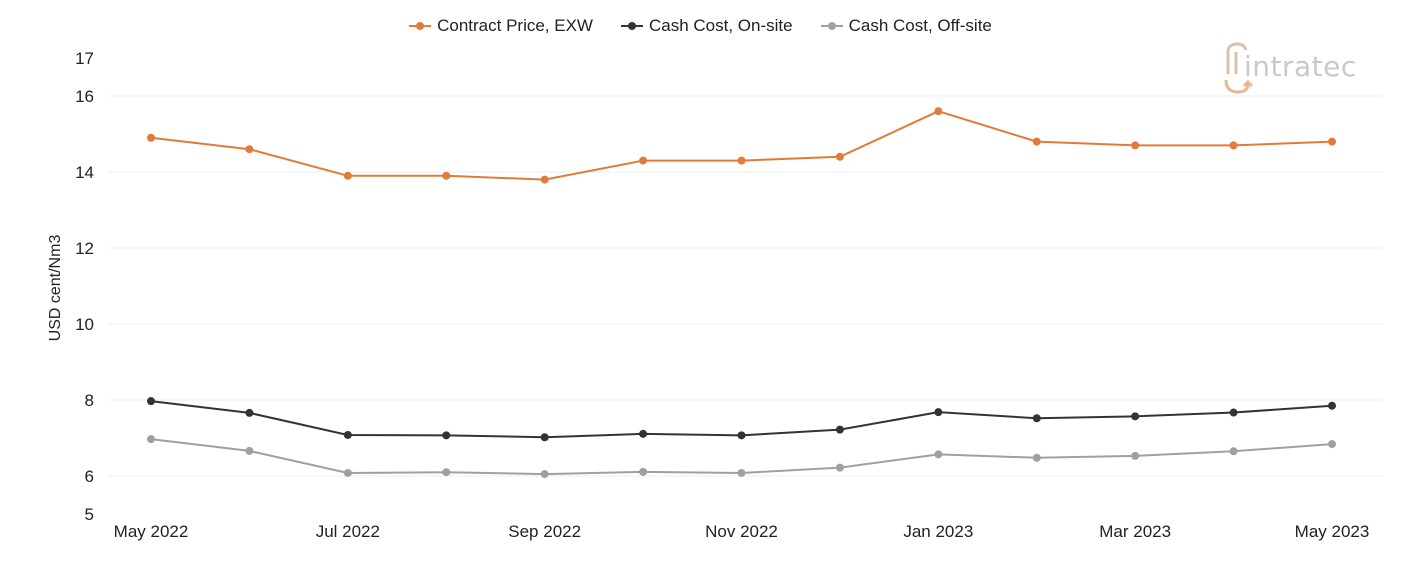 This screenshot has width=1401, height=561. What do you see at coordinates (84, 172) in the screenshot?
I see `y-tick-label: 14` at bounding box center [84, 172].